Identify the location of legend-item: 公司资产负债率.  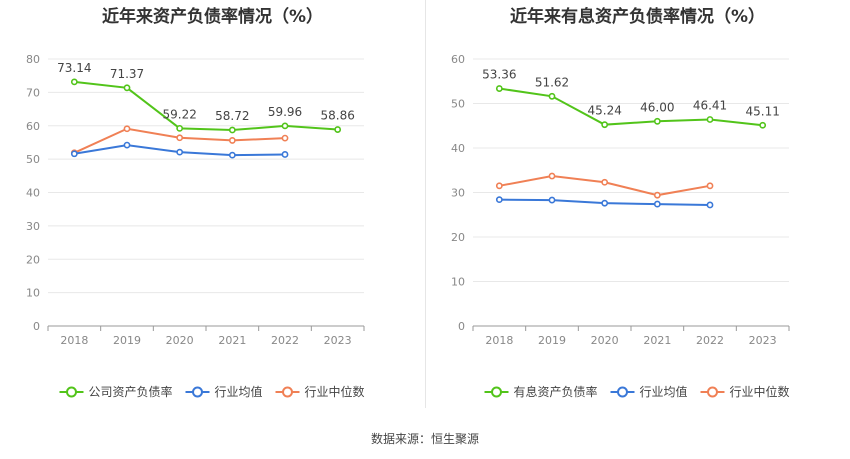
(116, 391).